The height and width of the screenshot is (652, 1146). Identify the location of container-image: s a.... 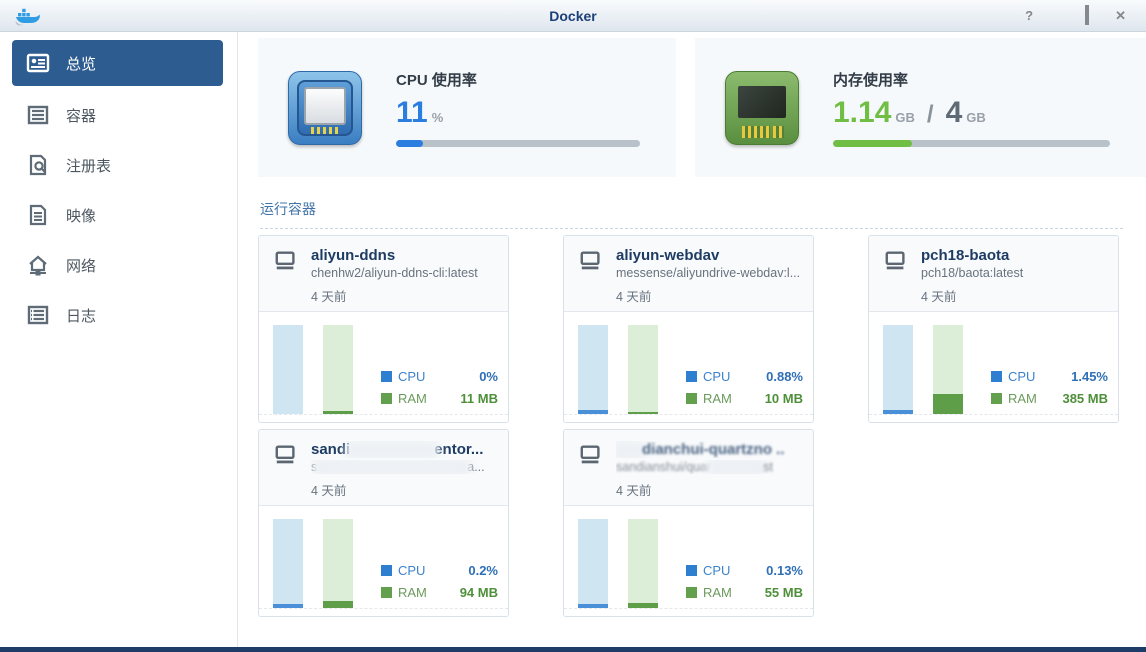
(398, 467).